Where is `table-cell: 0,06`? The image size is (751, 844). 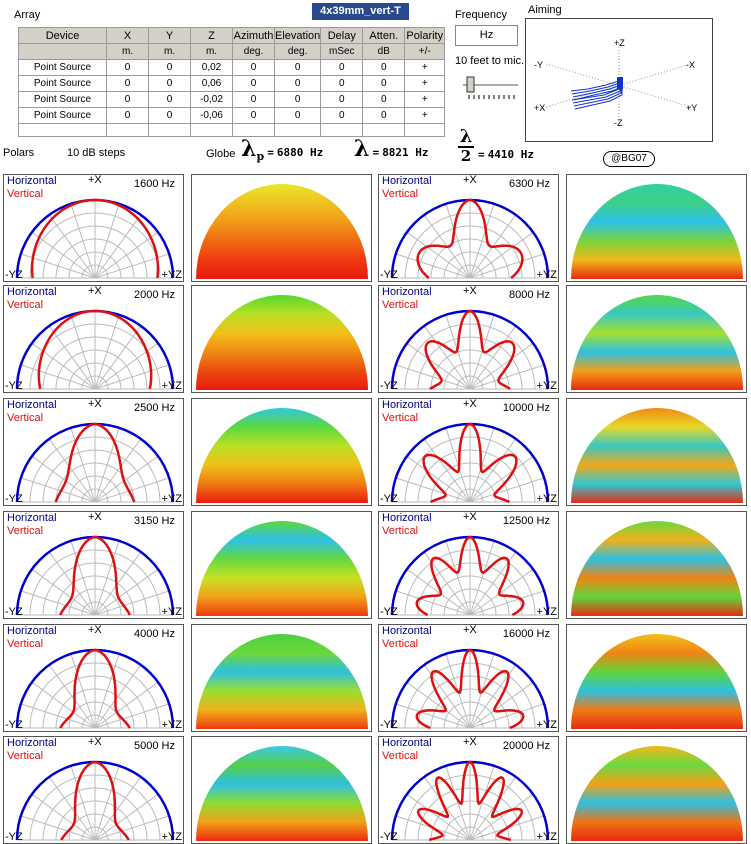 table-cell: 0,06 is located at coordinates (211, 83).